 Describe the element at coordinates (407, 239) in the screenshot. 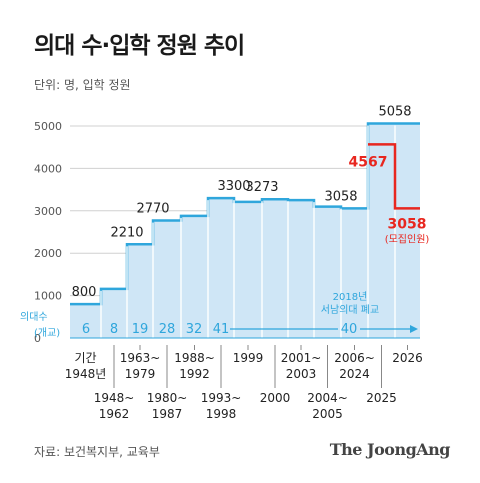

I see `recruitment-note: (모집인원)` at that location.